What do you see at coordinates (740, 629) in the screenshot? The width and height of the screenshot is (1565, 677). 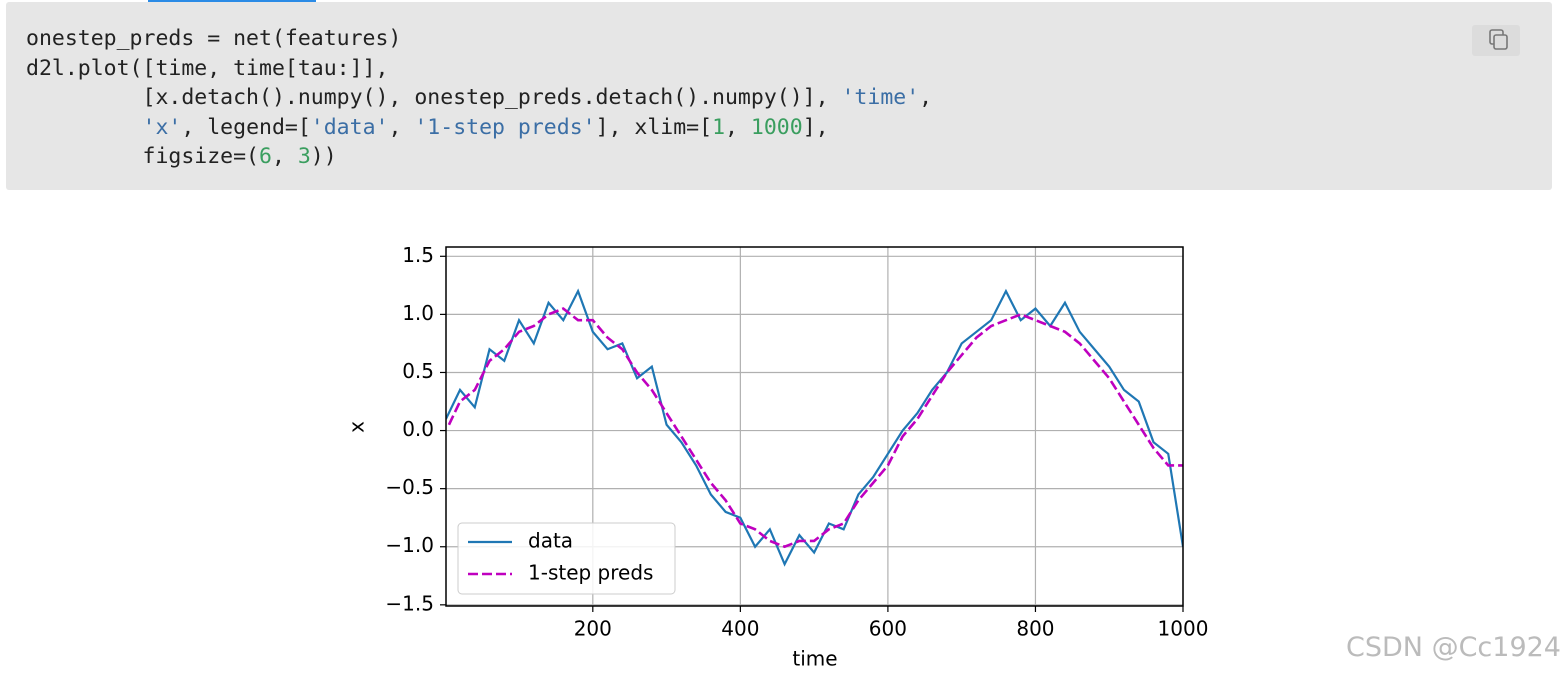 I see `x-tick-label: 400` at bounding box center [740, 629].